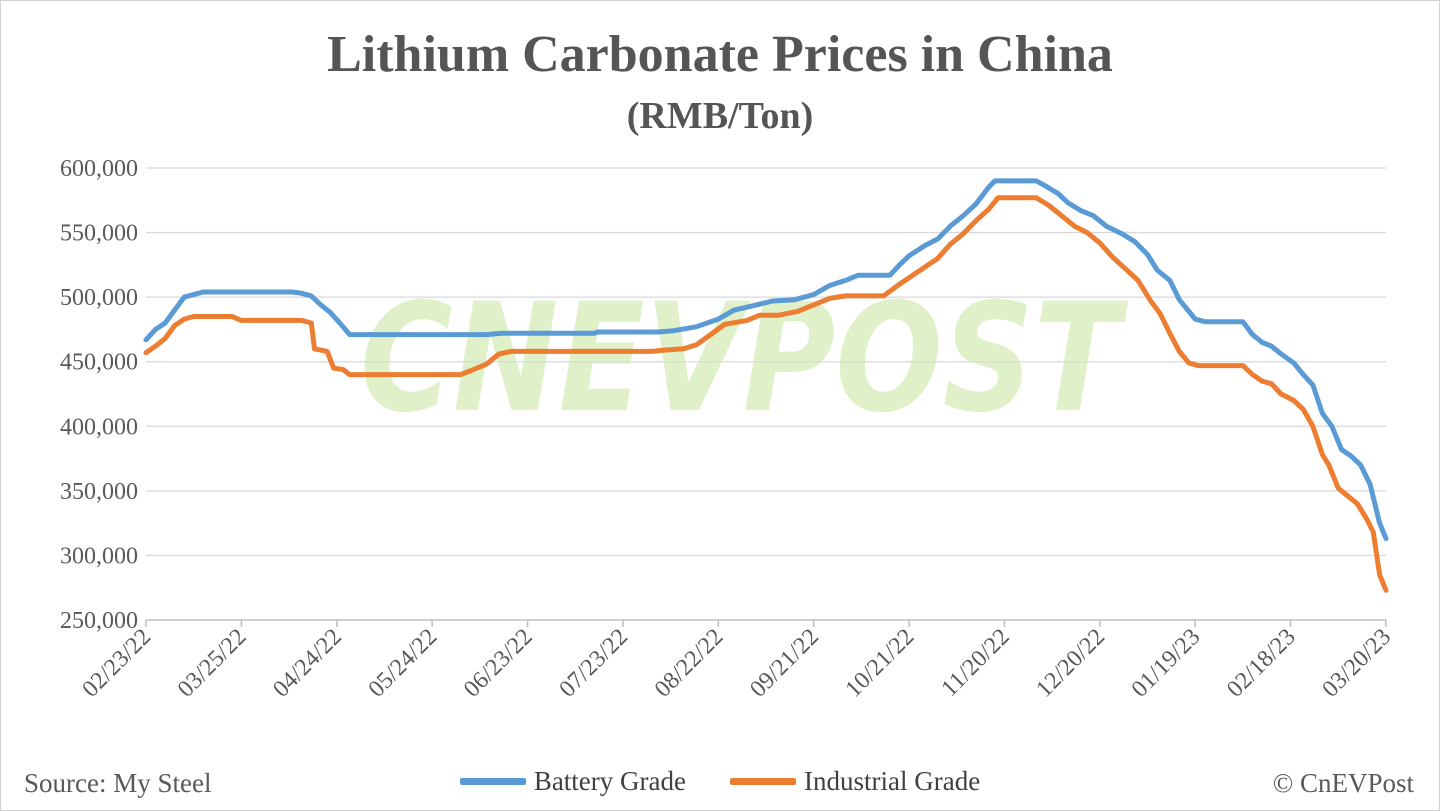 This screenshot has width=1440, height=811. Describe the element at coordinates (498, 663) in the screenshot. I see `x-tick-label: 06/23/22` at that location.